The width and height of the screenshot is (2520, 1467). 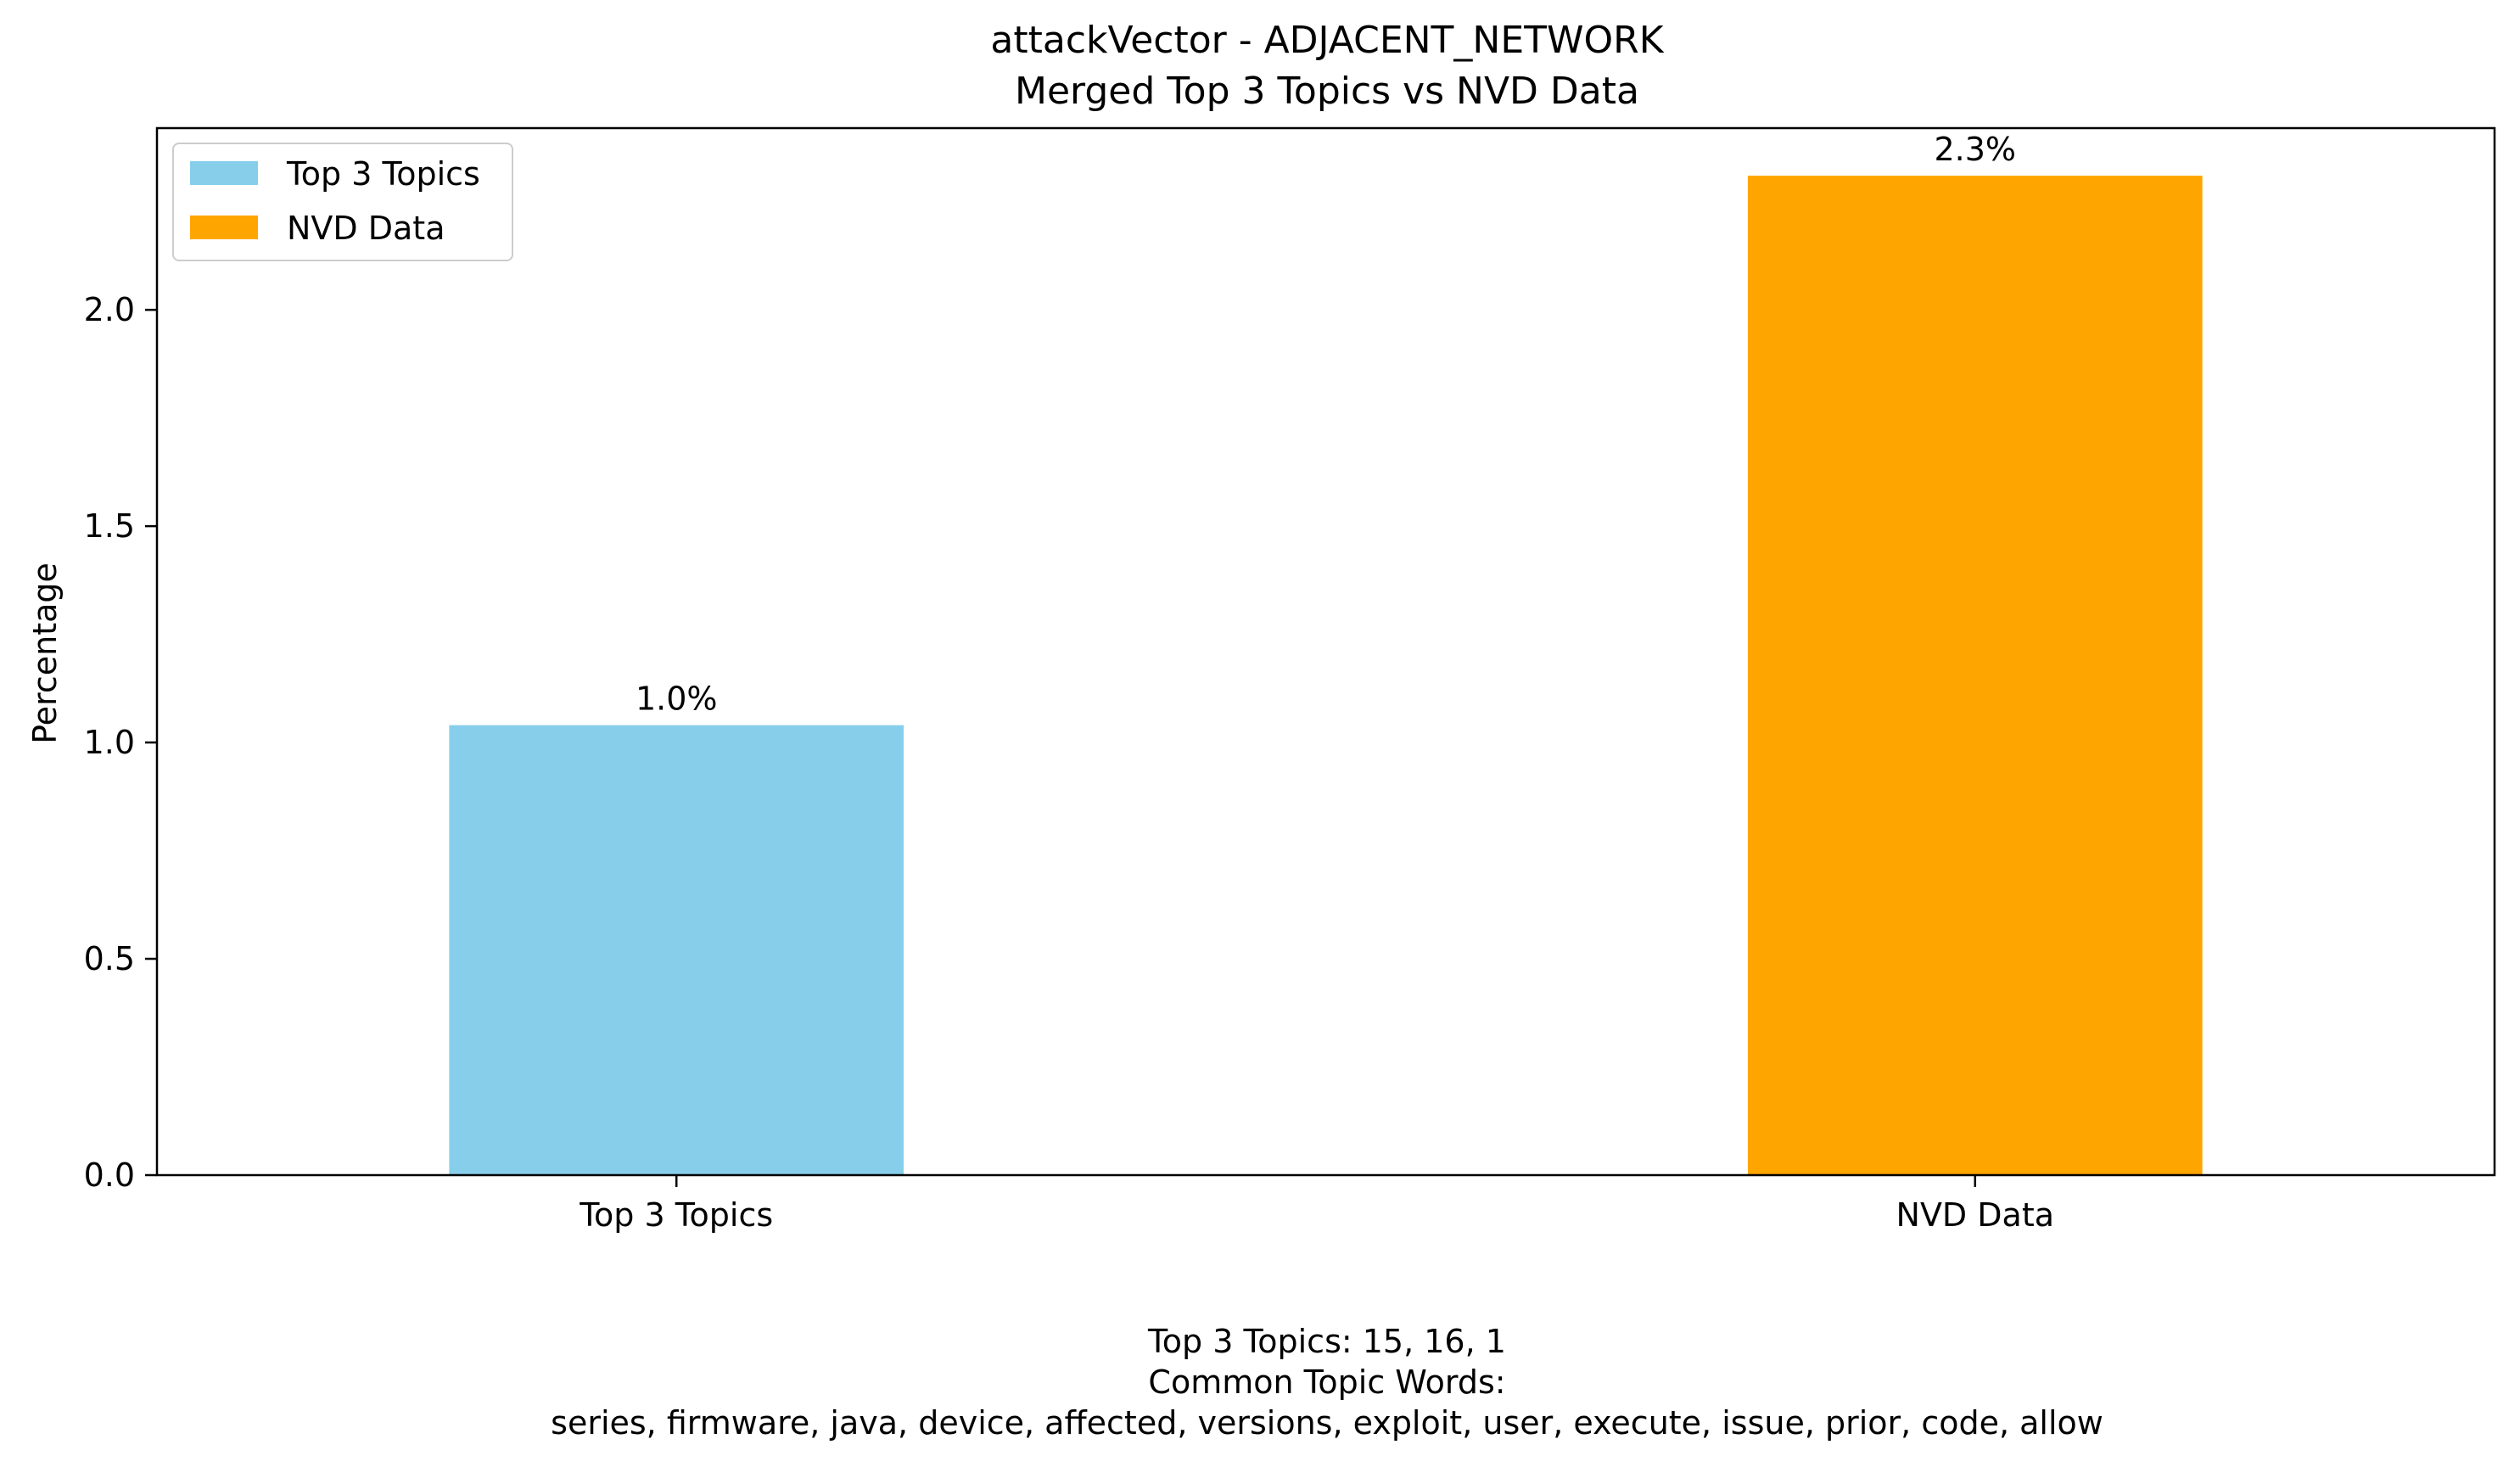 What do you see at coordinates (383, 174) in the screenshot?
I see `legend-label-top-3-topics: Top 3 Topics` at bounding box center [383, 174].